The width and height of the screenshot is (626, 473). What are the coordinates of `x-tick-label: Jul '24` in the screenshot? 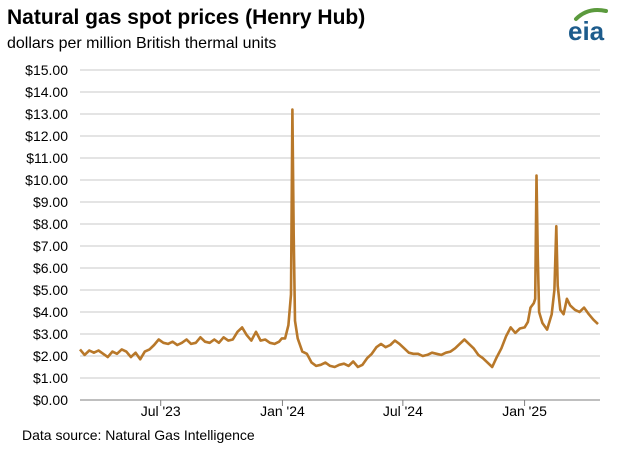 It's located at (403, 411).